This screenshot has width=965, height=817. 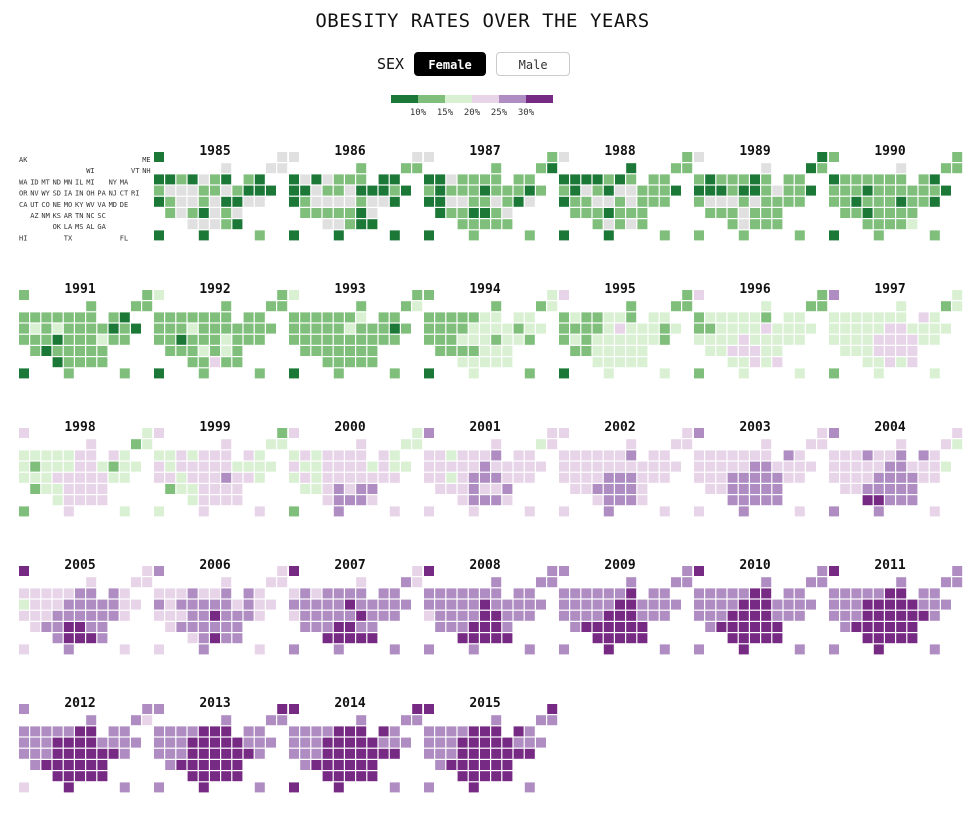 What do you see at coordinates (57, 194) in the screenshot?
I see `state-key-label: SD` at bounding box center [57, 194].